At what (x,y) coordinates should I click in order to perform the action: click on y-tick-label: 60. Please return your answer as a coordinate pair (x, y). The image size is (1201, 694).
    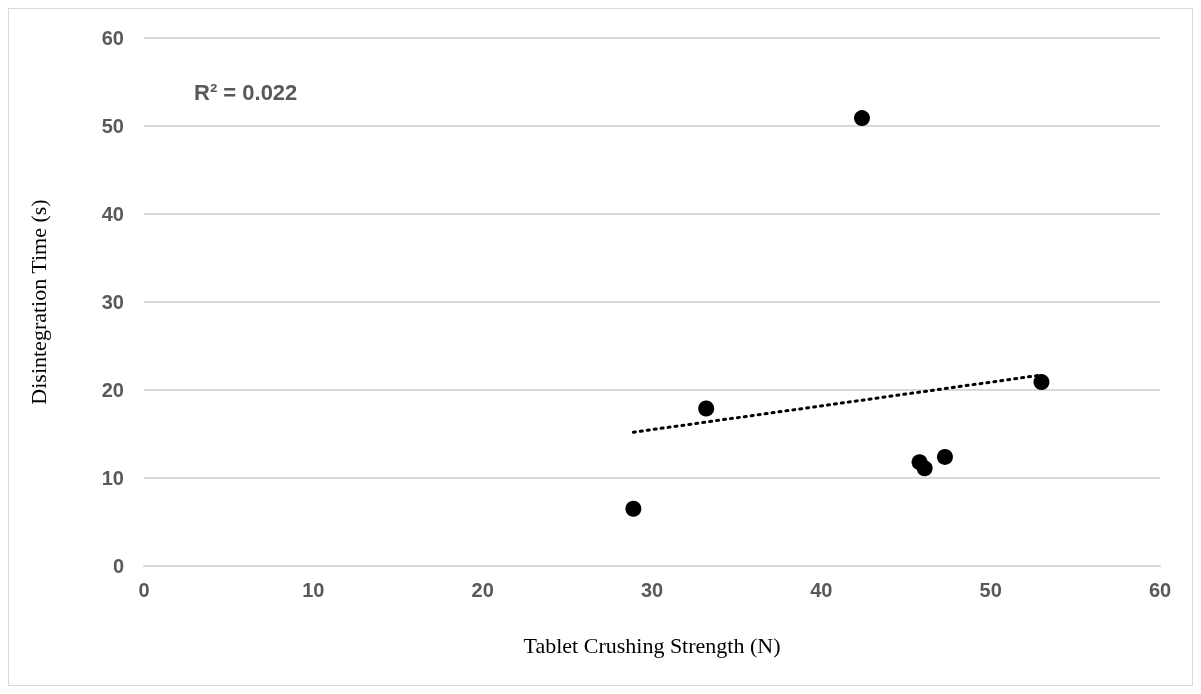
    Looking at the image, I should click on (112, 38).